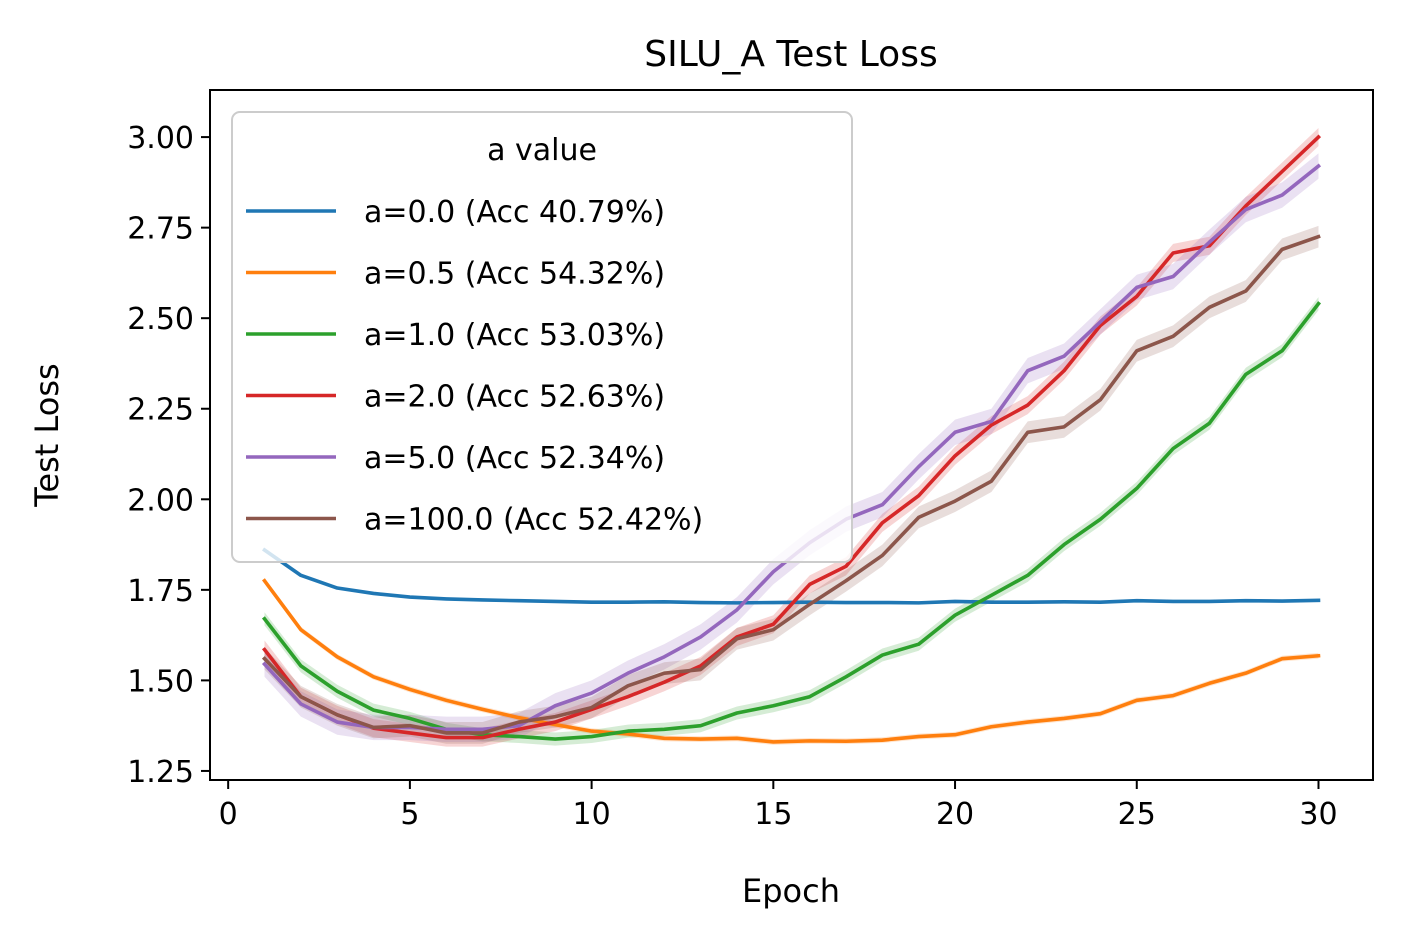 The image size is (1403, 949). What do you see at coordinates (533, 520) in the screenshot?
I see `legend-label: a=100.0 (Acc 52.42%)` at bounding box center [533, 520].